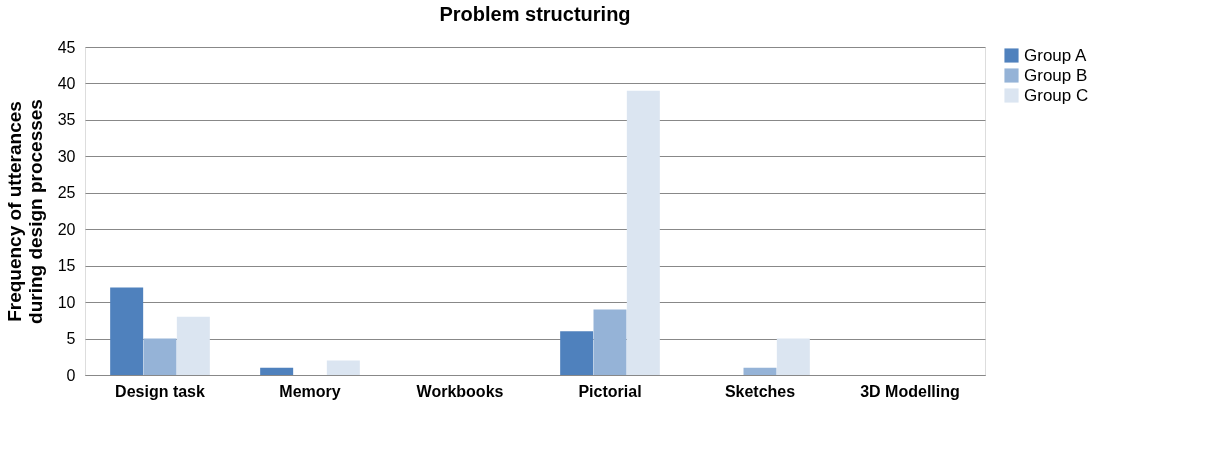 The width and height of the screenshot is (1208, 460). What do you see at coordinates (66, 120) in the screenshot?
I see `y-tick-label: 35` at bounding box center [66, 120].